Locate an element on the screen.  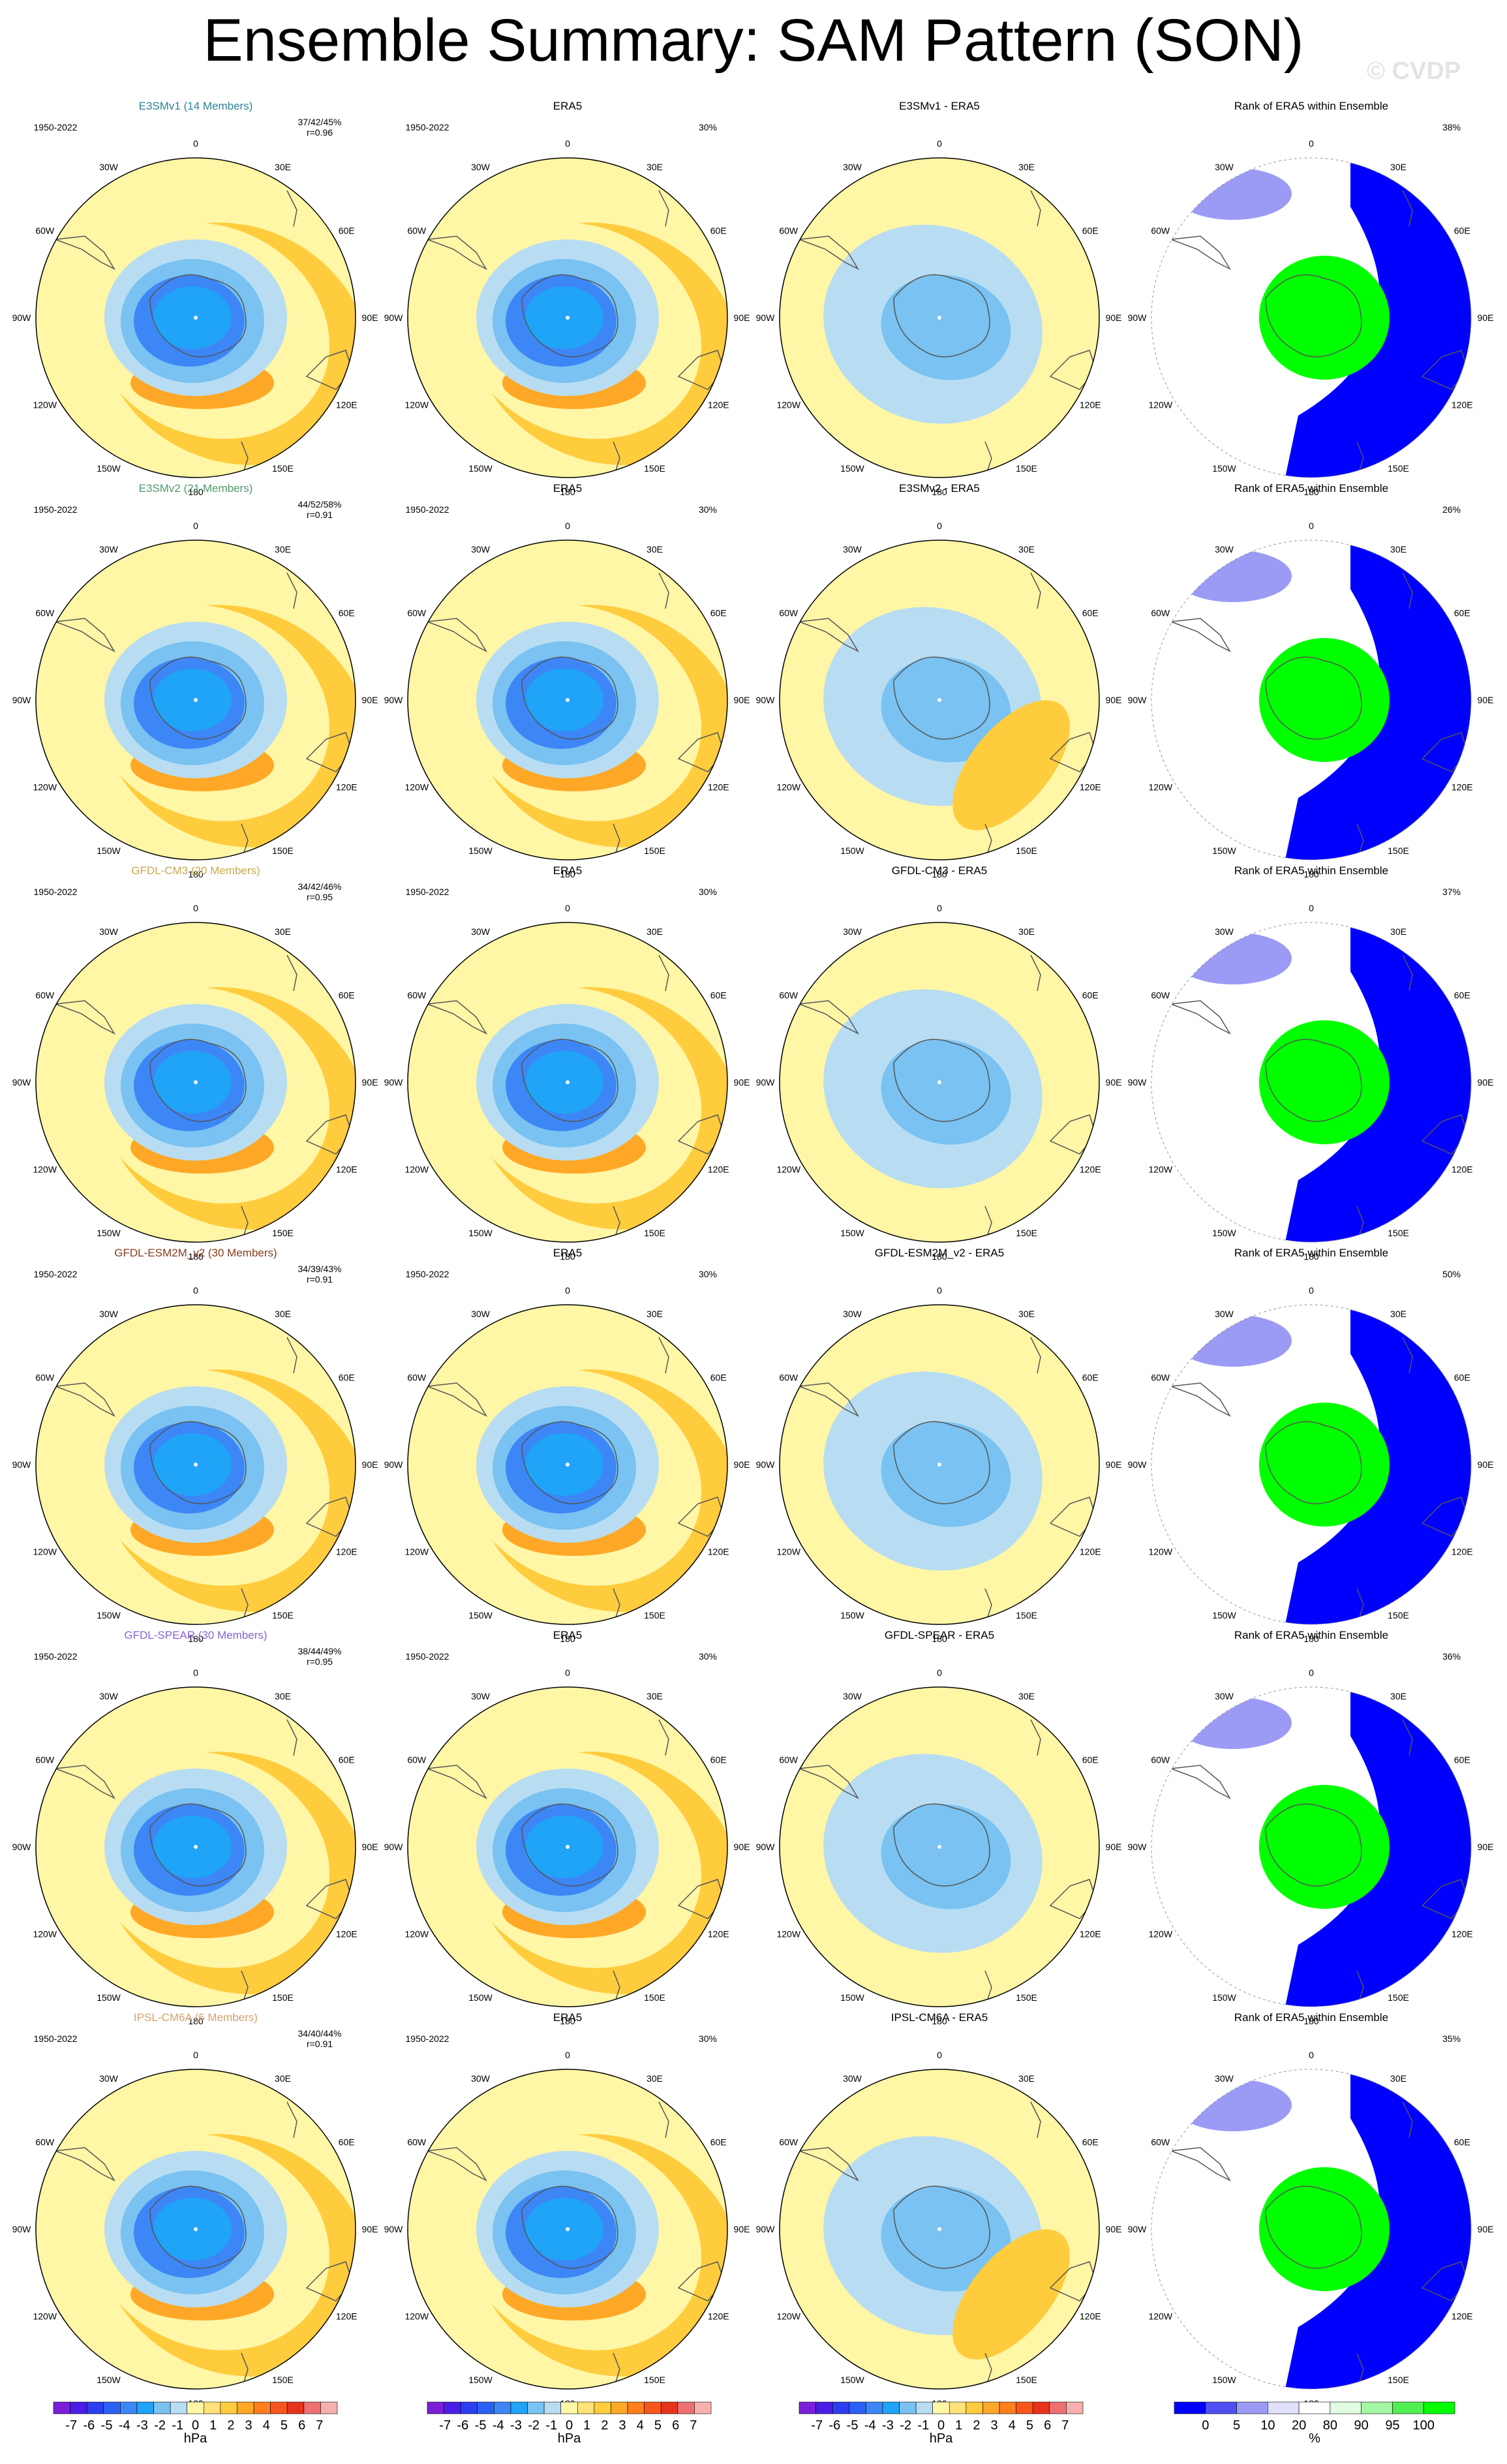
panel-title: GFDL-ESM2M_v2 - ERA5 is located at coordinates (939, 1253).